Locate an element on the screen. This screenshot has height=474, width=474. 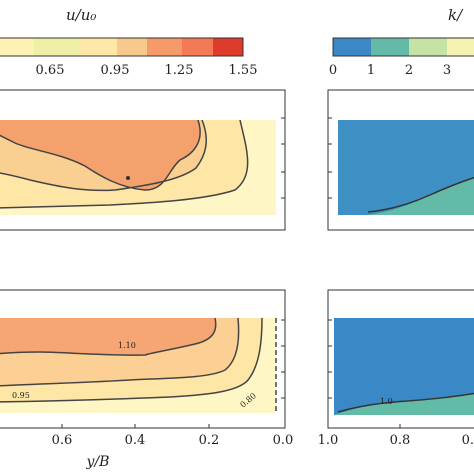
panel-top-right is located at coordinates (400, 160).